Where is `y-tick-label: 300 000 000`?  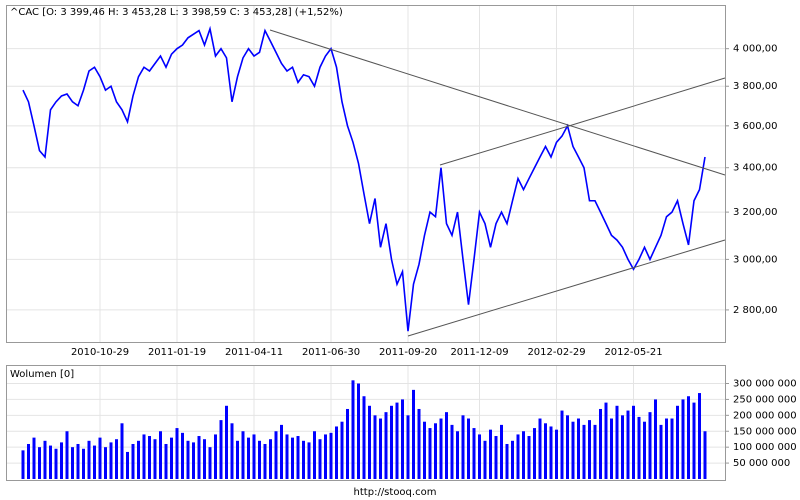 y-tick-label: 300 000 000 is located at coordinates (765, 384).